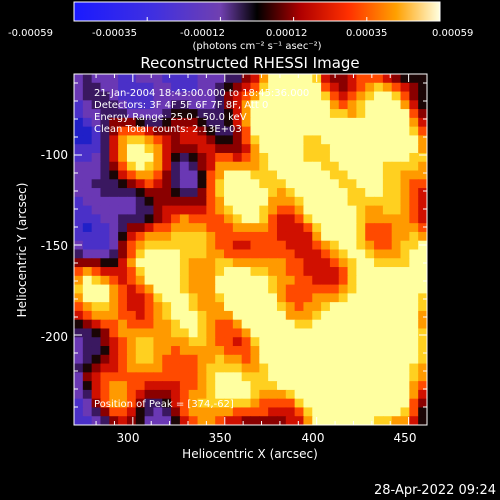  Describe the element at coordinates (181, 105) in the screenshot. I see `annotation-detectors: Detectors: 3F 4F 5F 6F 7F 8F, Att 0` at that location.